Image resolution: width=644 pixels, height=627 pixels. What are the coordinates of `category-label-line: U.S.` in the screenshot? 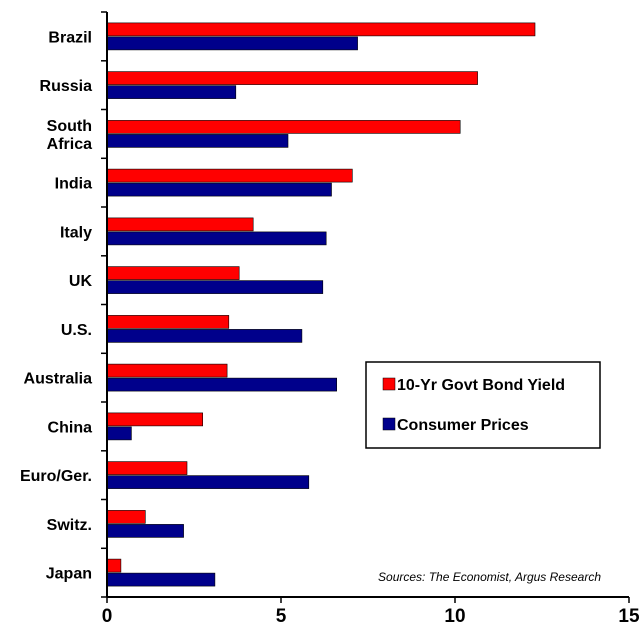 It's located at (76, 330).